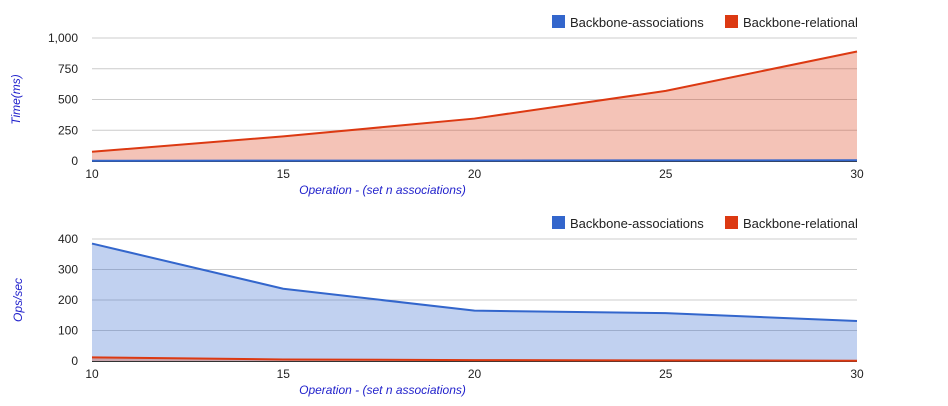 The width and height of the screenshot is (948, 406). What do you see at coordinates (68, 300) in the screenshot?
I see `y-tick-label: 200` at bounding box center [68, 300].